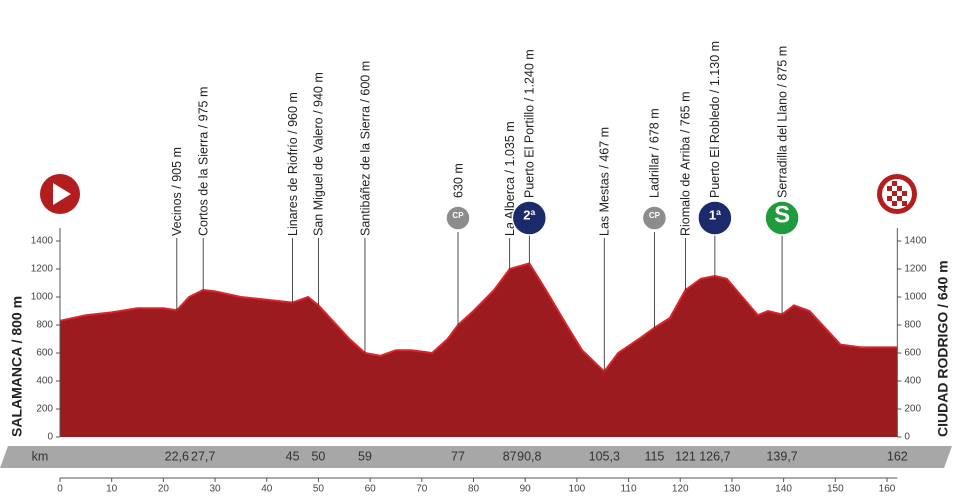 This screenshot has height=497, width=960. What do you see at coordinates (715, 119) in the screenshot?
I see `waypoint-label: Puerto El Robledo / 1.130 m` at bounding box center [715, 119].